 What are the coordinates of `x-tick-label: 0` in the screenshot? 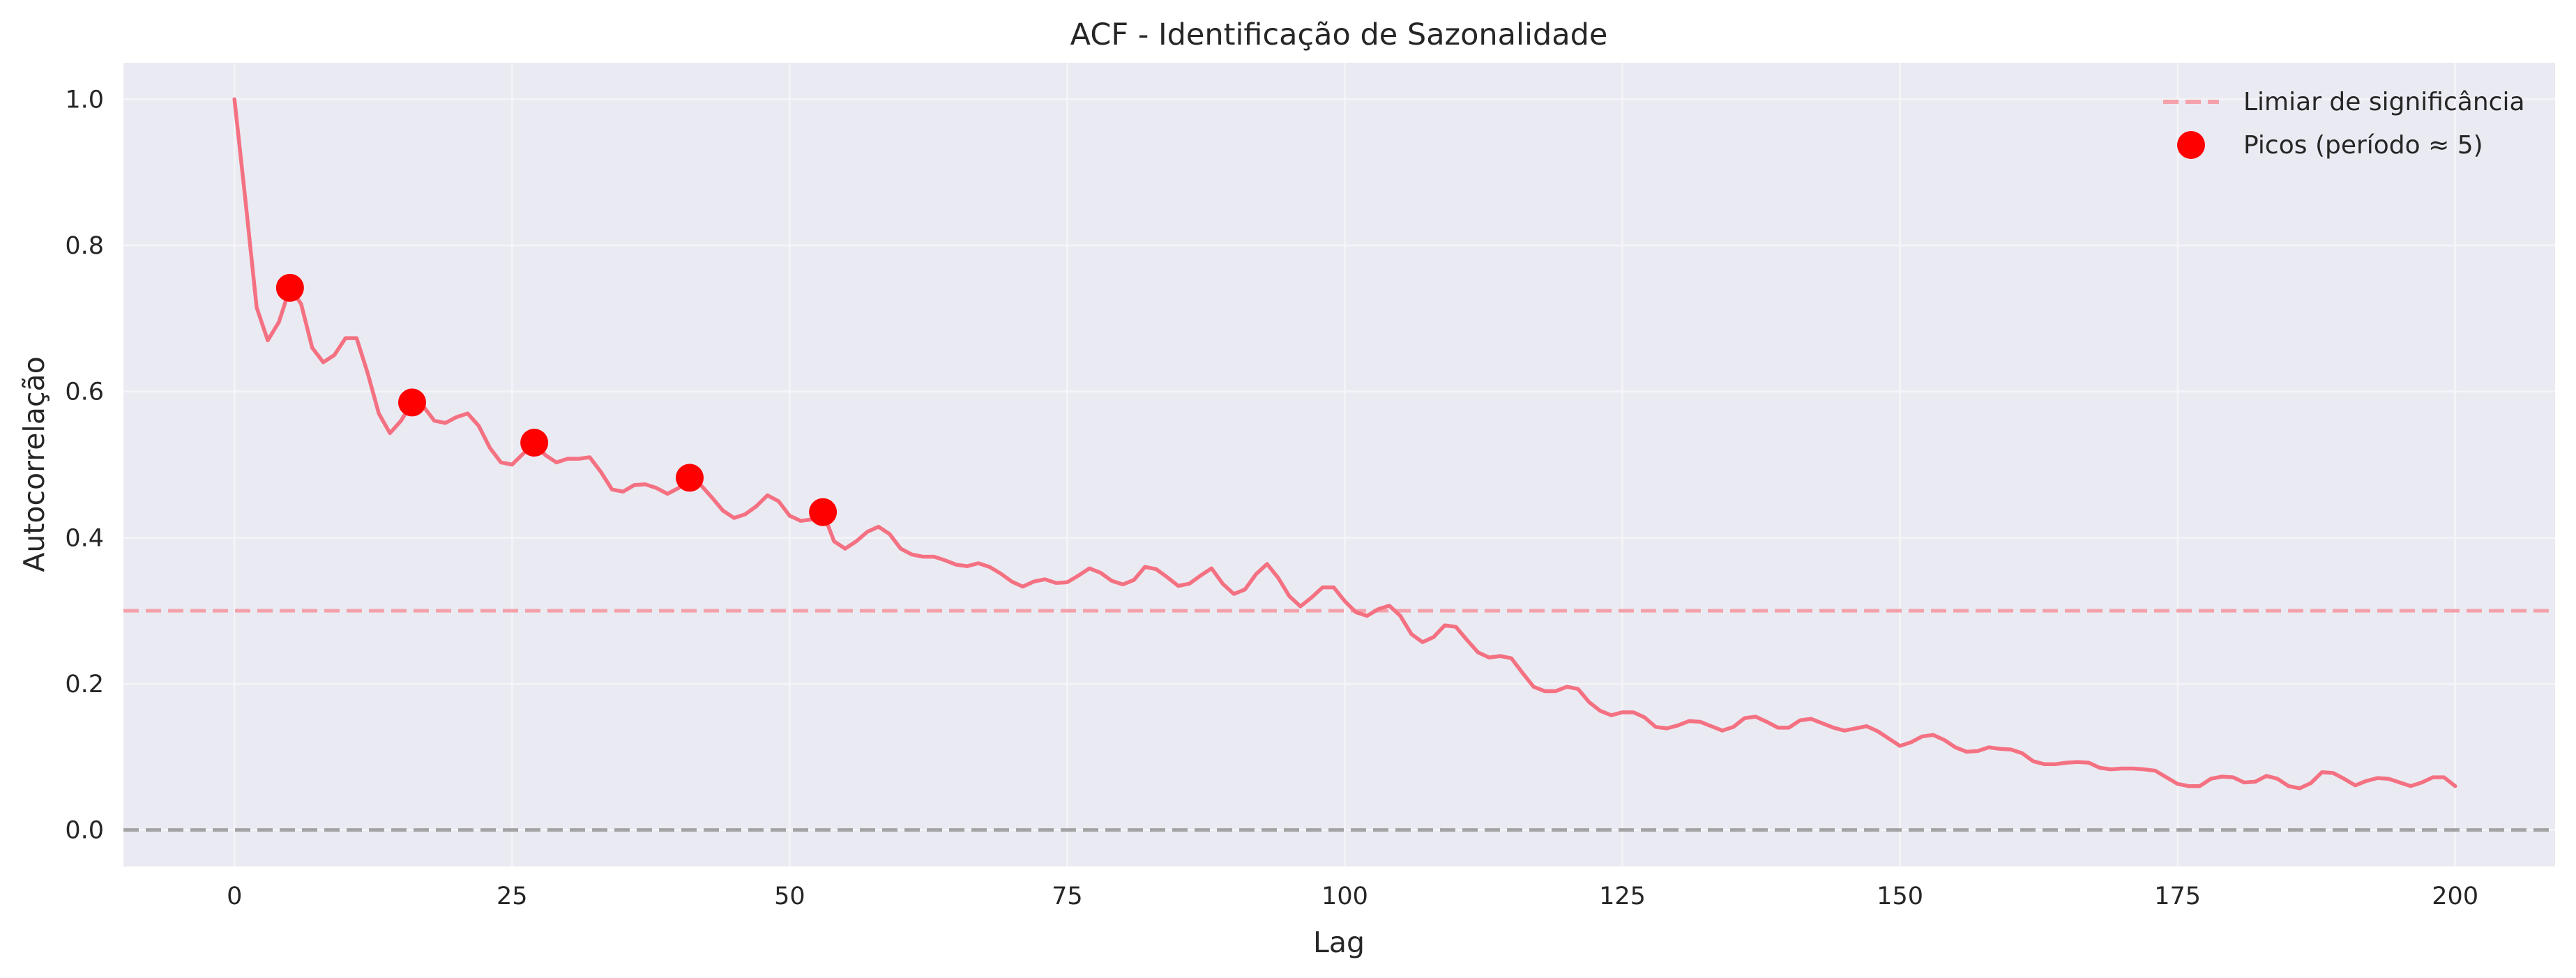 It's located at (234, 896).